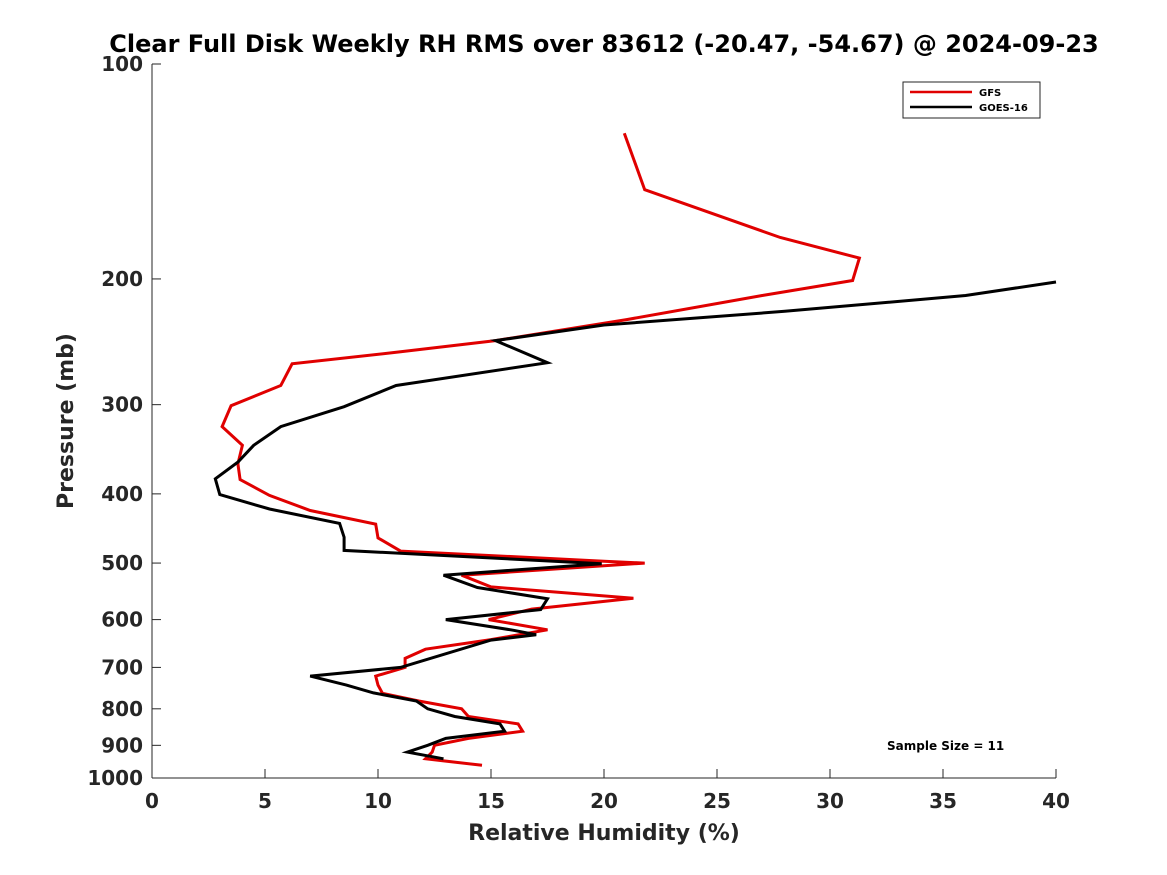 Image resolution: width=1167 pixels, height=875 pixels. What do you see at coordinates (122, 494) in the screenshot?
I see `y-tick-label: 400` at bounding box center [122, 494].